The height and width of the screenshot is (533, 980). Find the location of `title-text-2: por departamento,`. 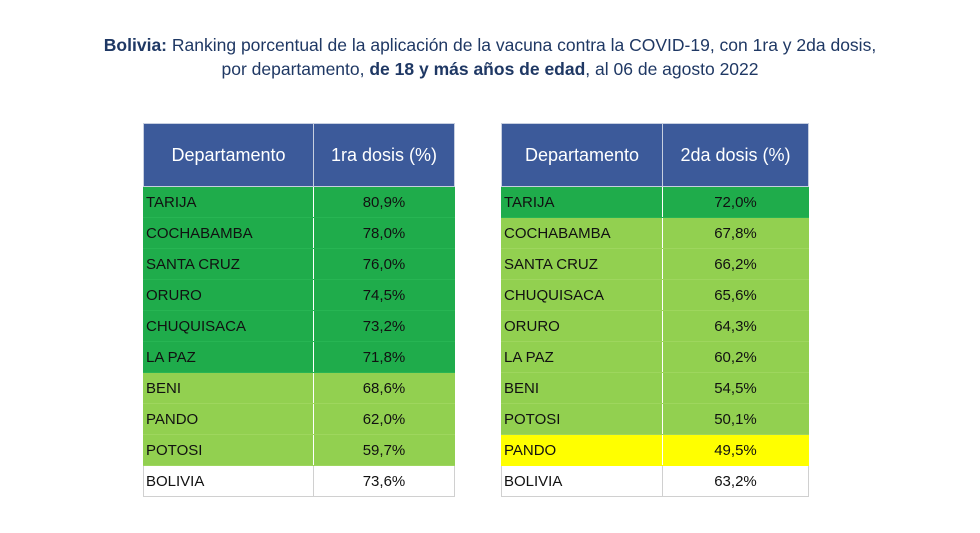

title-text-2: por departamento, is located at coordinates (295, 69).